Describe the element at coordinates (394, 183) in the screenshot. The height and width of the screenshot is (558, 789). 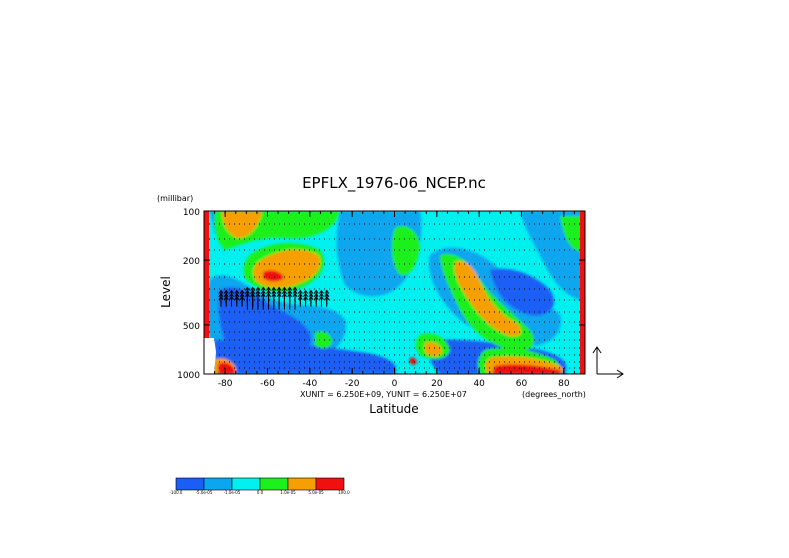
I see `chart-title: EPFLX_1976-06_NCEP.nc` at that location.